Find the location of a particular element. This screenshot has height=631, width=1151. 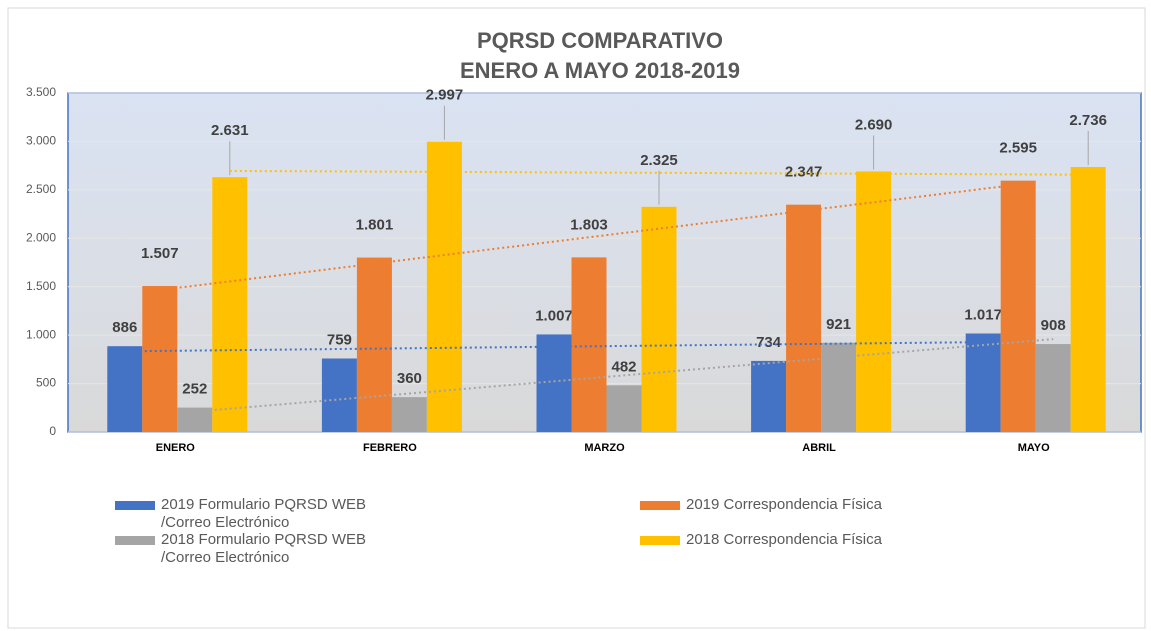

value-label: 734 is located at coordinates (769, 342).